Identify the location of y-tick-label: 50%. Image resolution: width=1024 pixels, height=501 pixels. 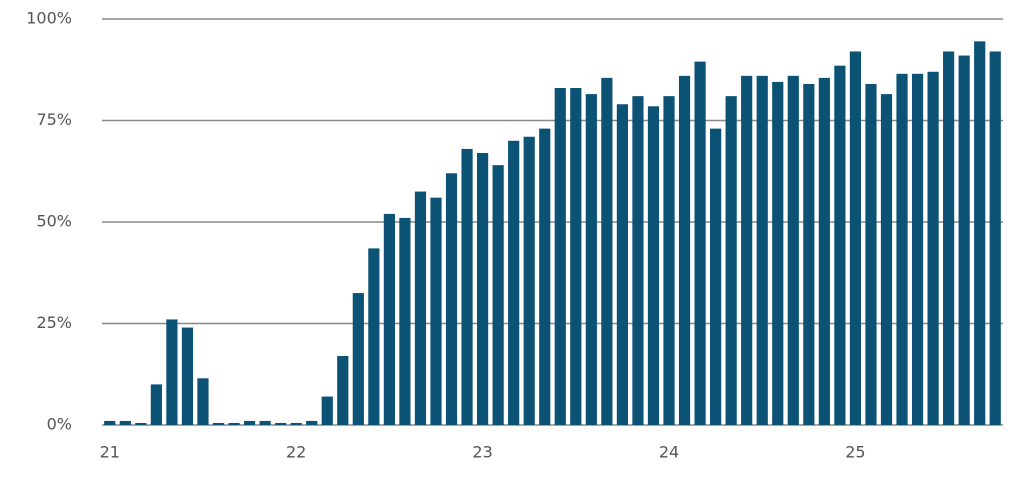
(54, 221).